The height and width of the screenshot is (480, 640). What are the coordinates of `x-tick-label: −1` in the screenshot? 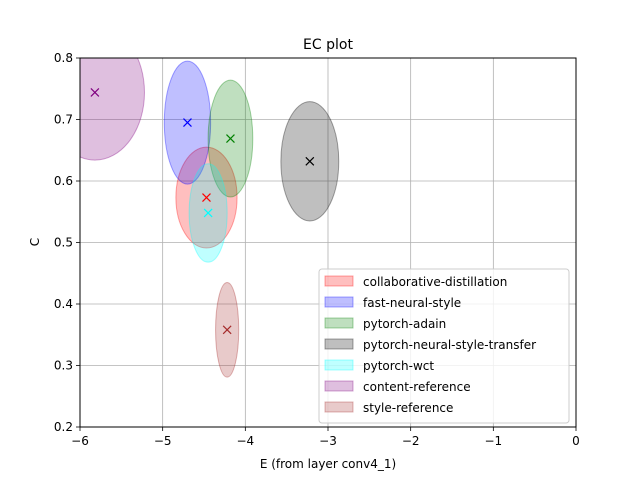 It's located at (493, 441).